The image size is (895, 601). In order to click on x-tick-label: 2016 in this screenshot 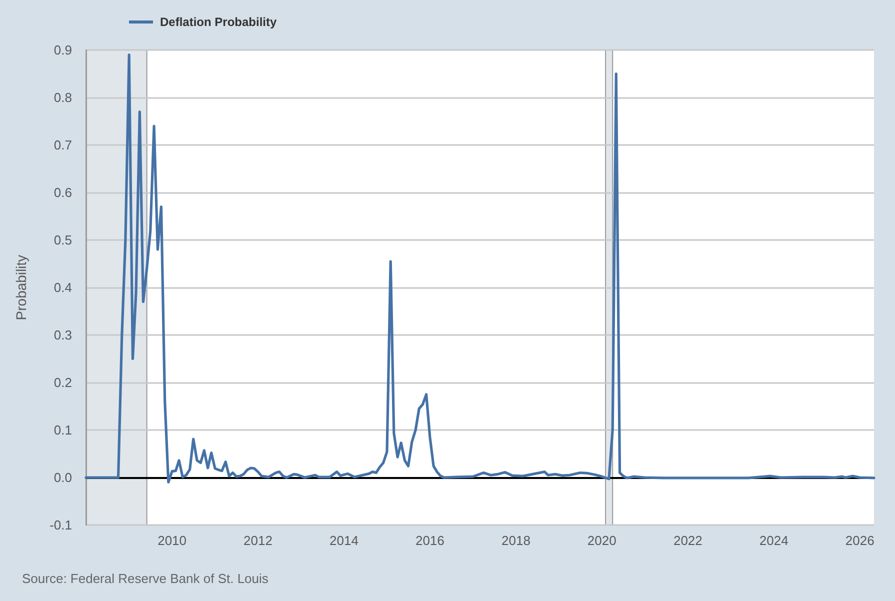, I will do `click(429, 540)`.